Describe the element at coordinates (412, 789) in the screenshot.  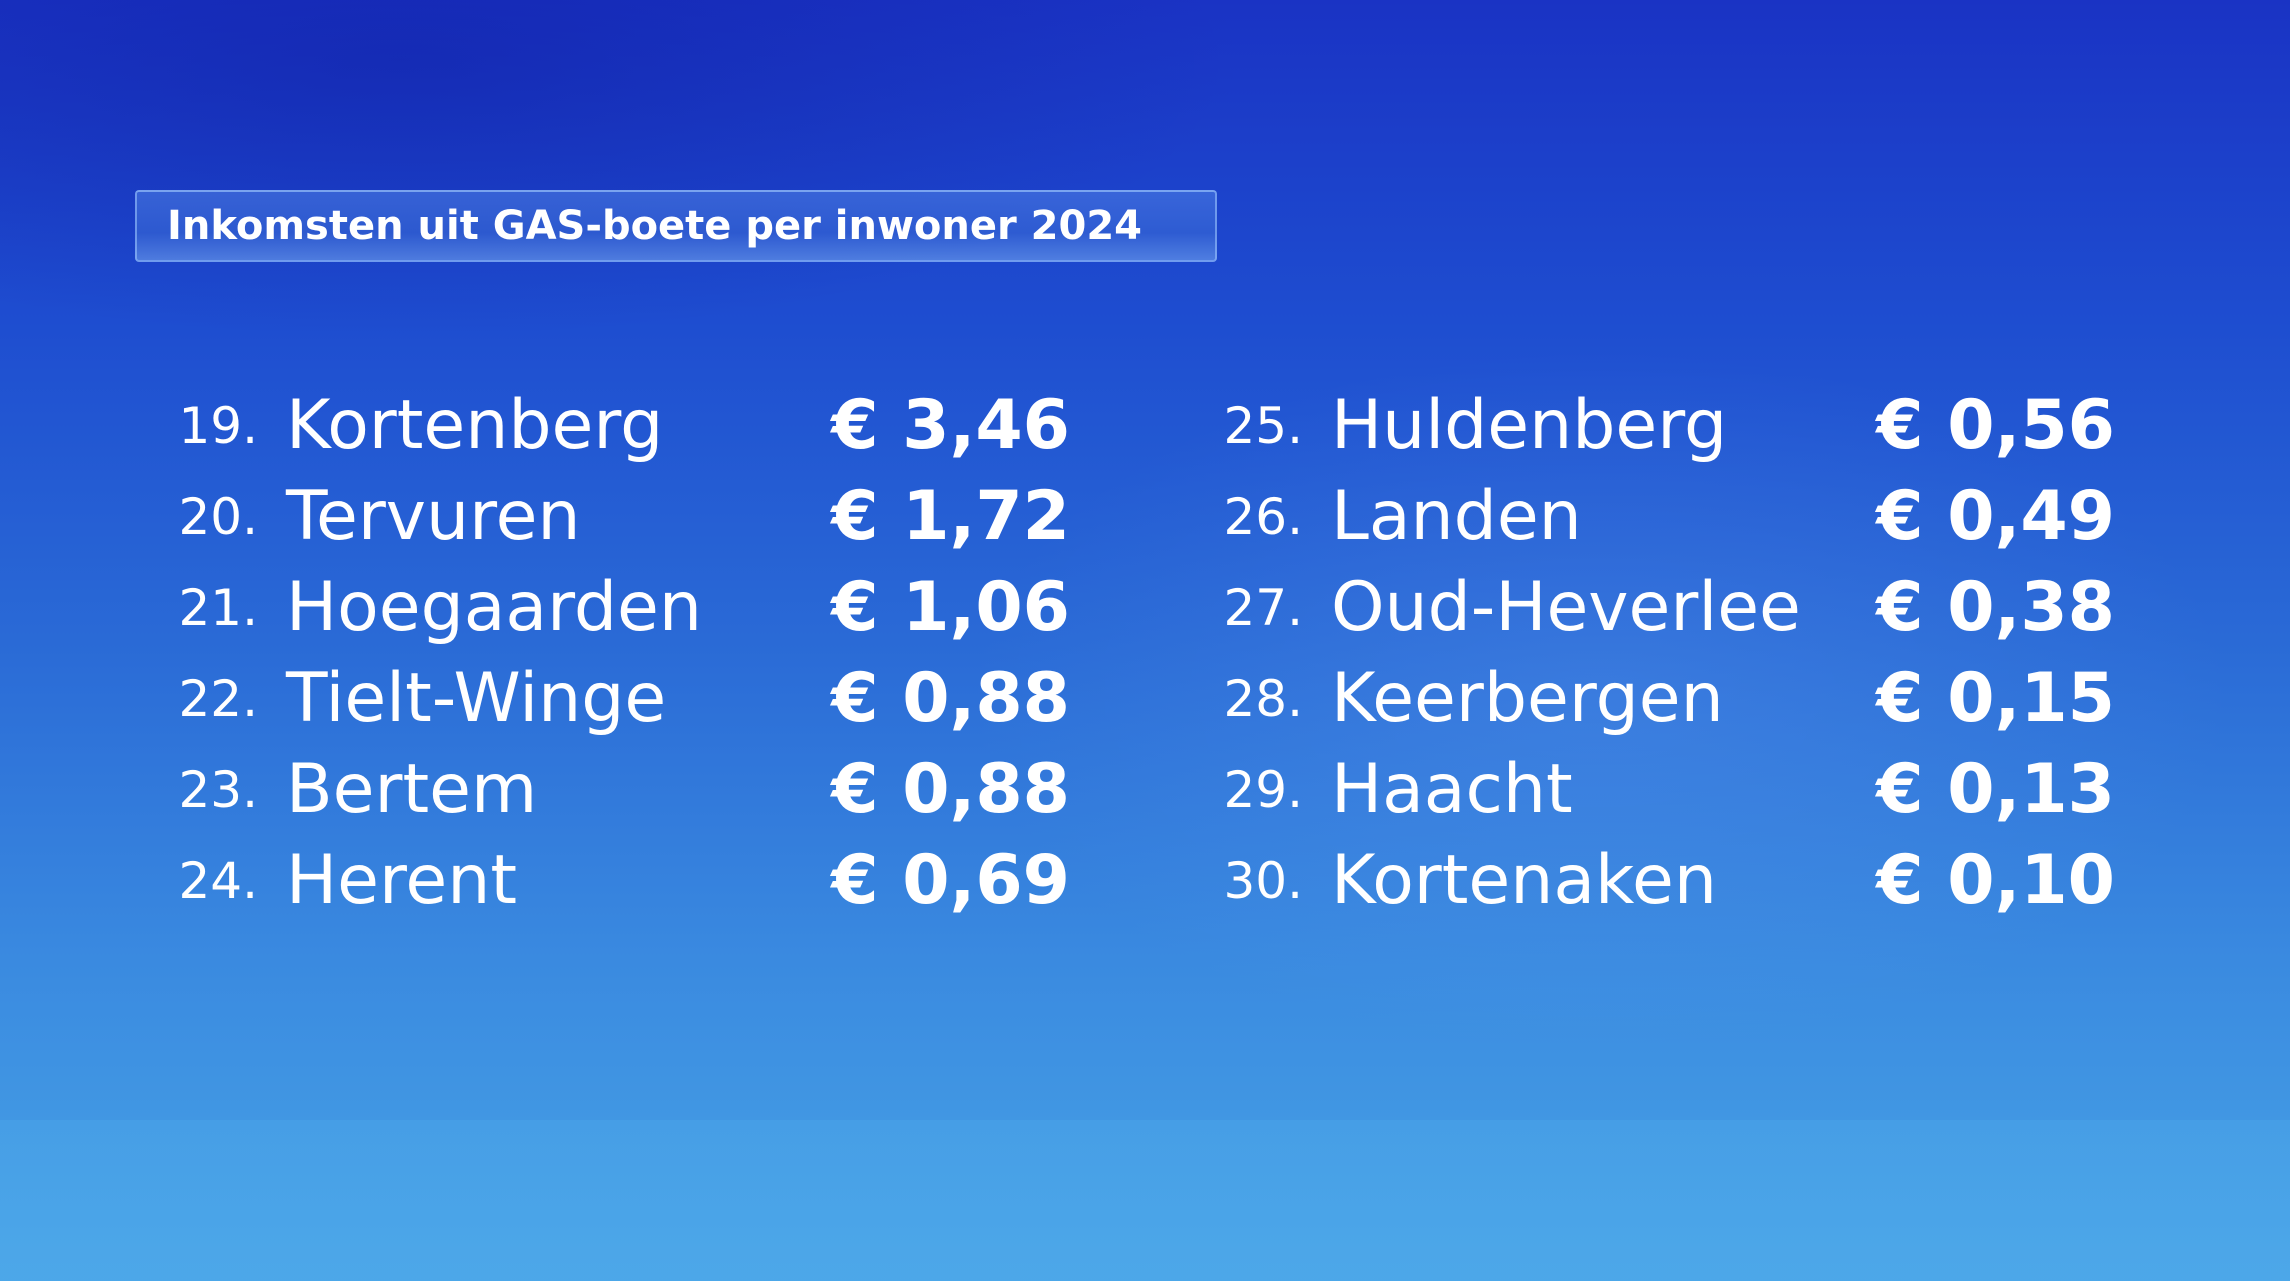
I see `municipality-name: Bertem` at that location.